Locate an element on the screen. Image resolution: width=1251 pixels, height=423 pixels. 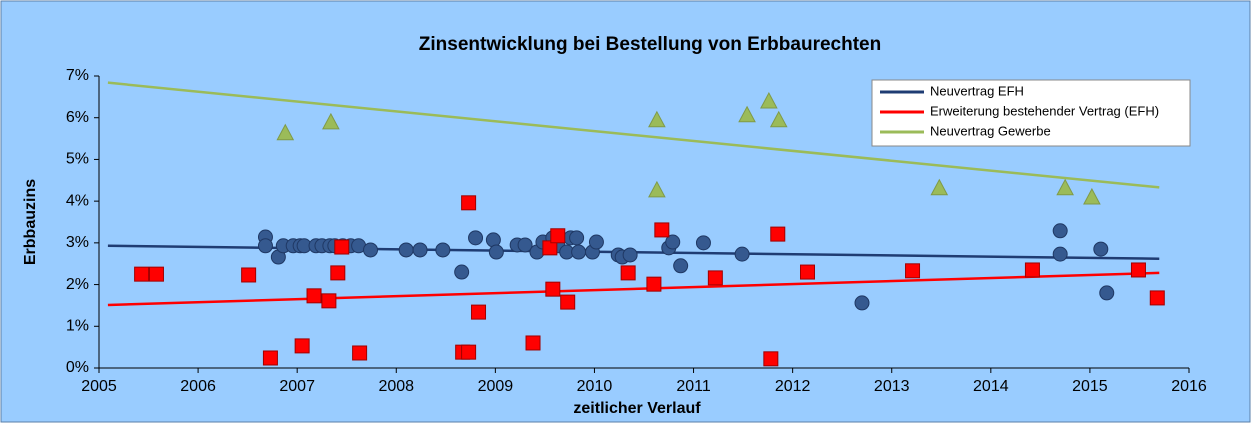
y-axis-label: Erbbauzins is located at coordinates (30, 222).